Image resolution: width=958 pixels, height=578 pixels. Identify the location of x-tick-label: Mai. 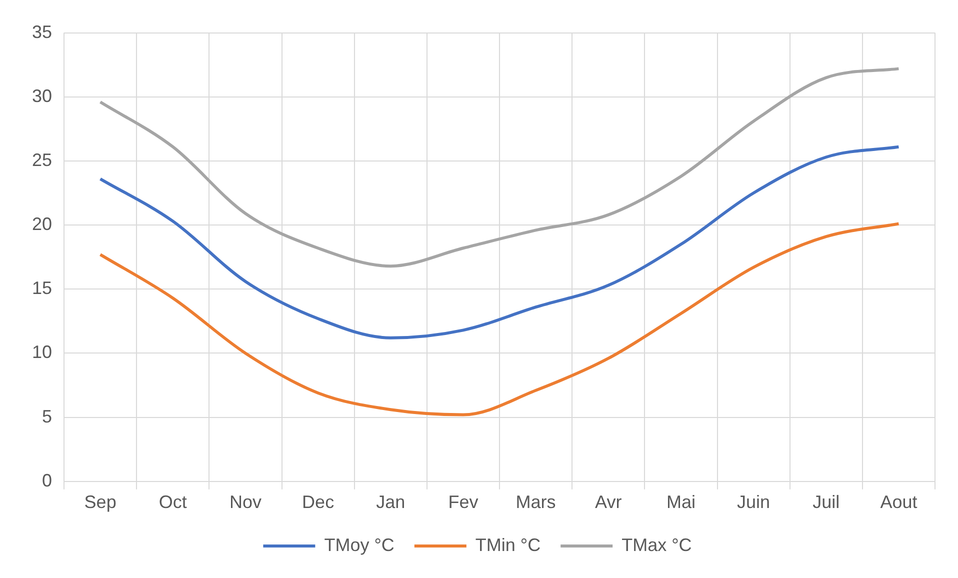
(681, 502).